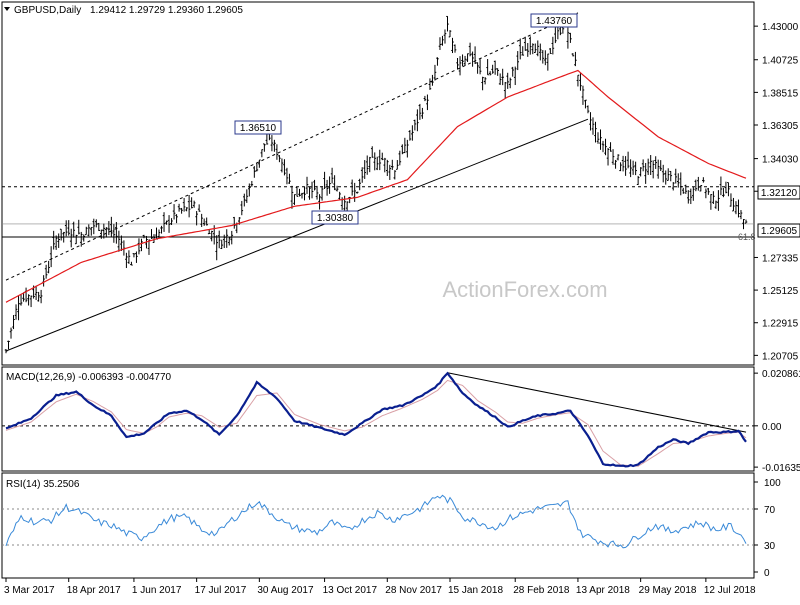  Describe the element at coordinates (376, 521) in the screenshot. I see `rsi-line` at that location.